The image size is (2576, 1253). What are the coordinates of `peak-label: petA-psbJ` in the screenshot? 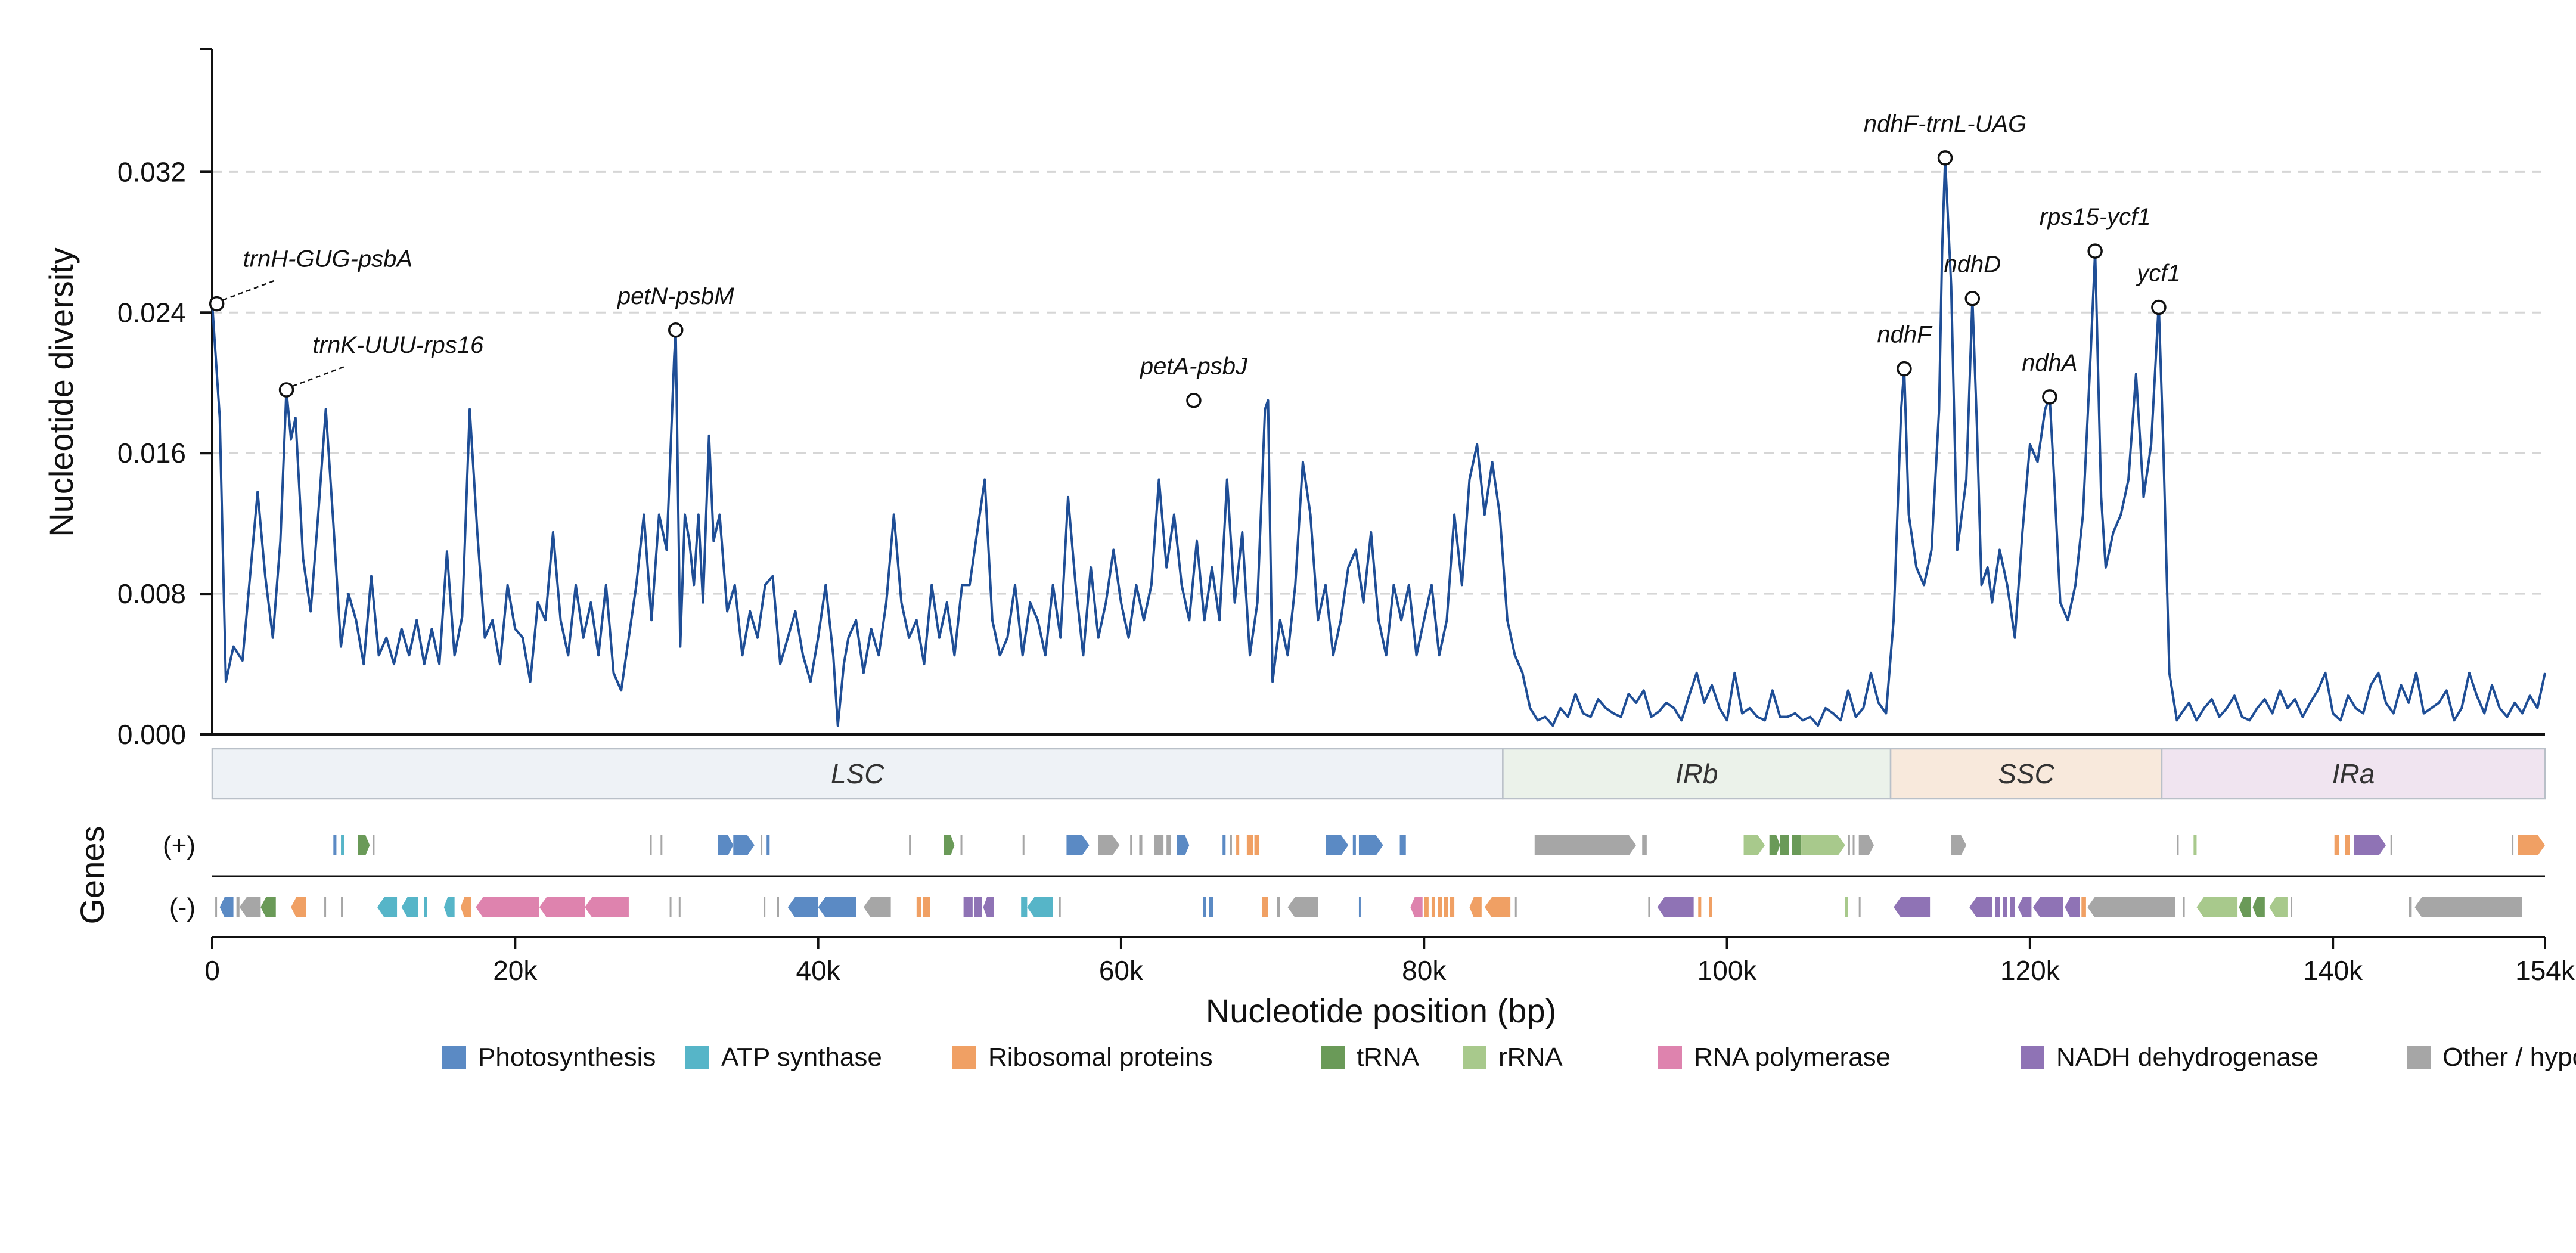 It's located at (1194, 366).